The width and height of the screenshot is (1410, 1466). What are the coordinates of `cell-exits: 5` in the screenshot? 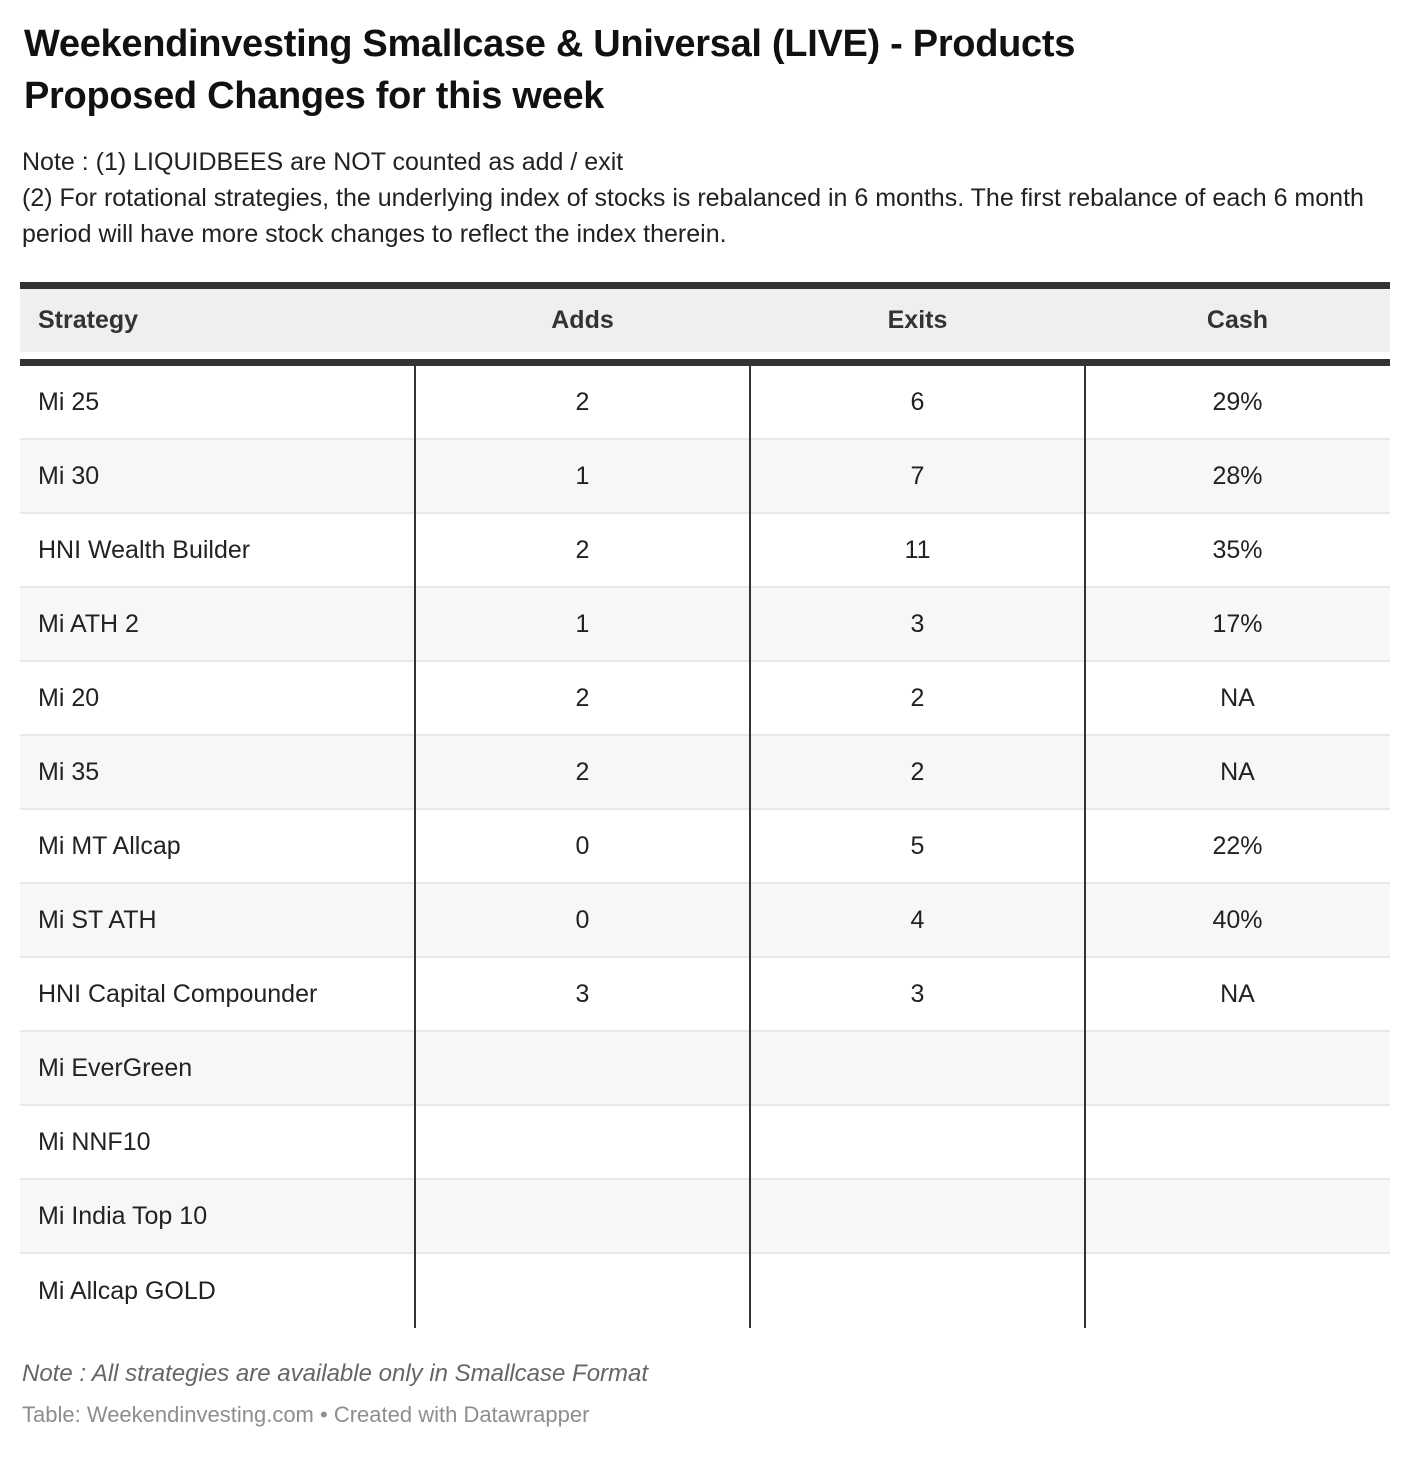 It's located at (917, 845).